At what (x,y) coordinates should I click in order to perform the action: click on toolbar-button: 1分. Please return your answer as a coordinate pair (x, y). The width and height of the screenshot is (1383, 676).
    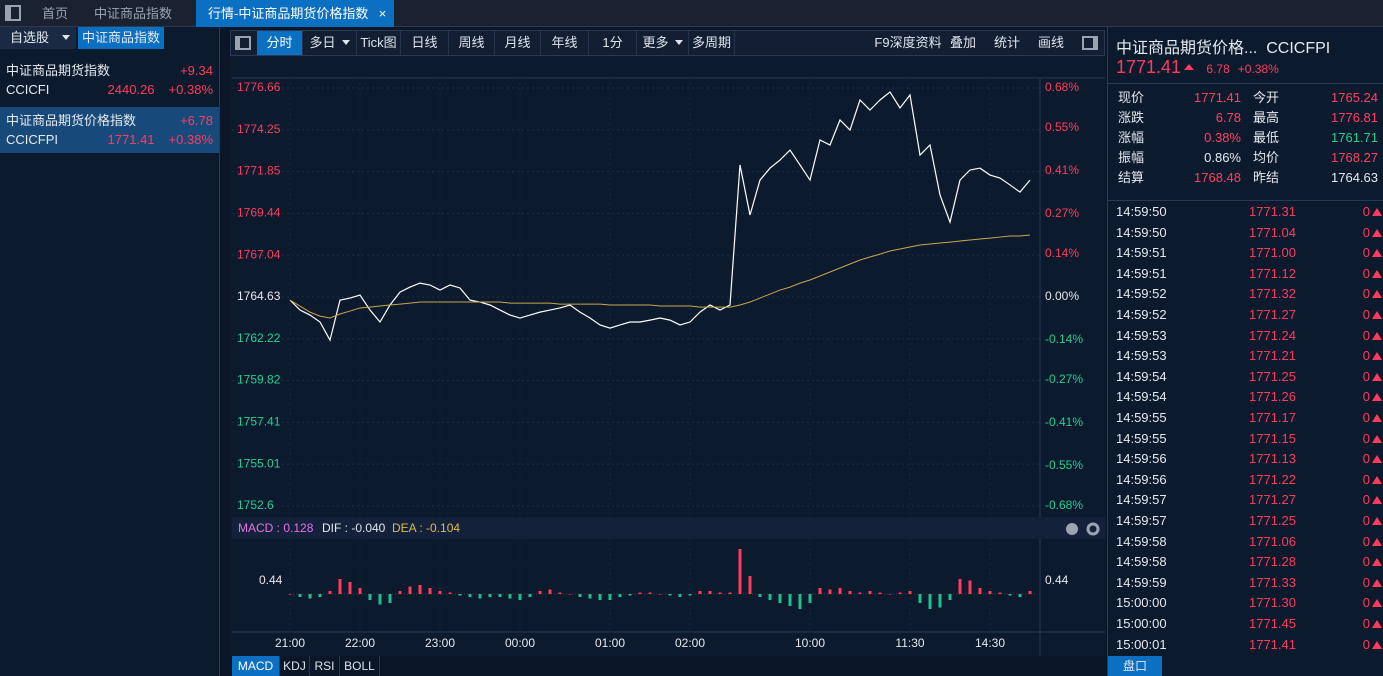
    Looking at the image, I should click on (613, 43).